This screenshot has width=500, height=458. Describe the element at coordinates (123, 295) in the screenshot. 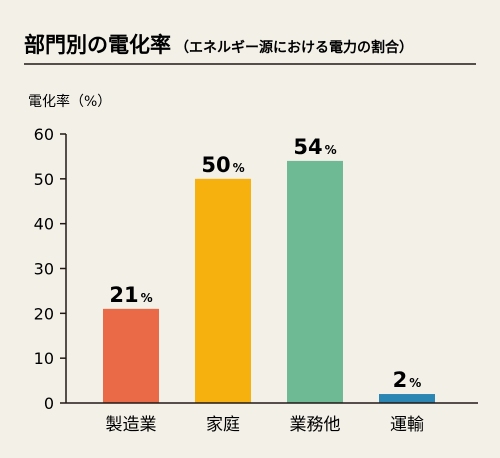

I see `bar-value-number: 21` at that location.